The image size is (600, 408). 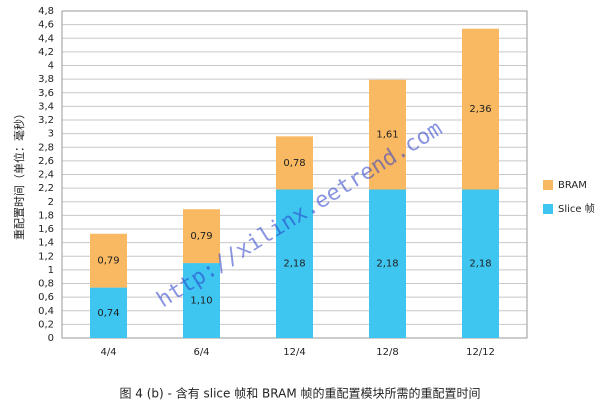 What do you see at coordinates (46, 284) in the screenshot?
I see `y-tick-label: 0,8` at bounding box center [46, 284].